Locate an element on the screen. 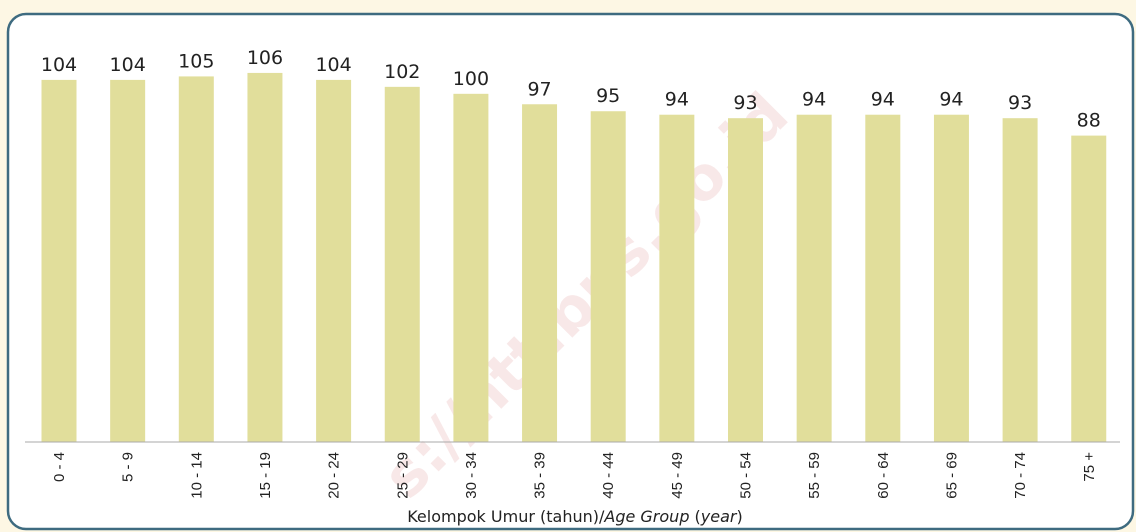 This screenshot has width=1136, height=532. value-label: 97 is located at coordinates (539, 89).